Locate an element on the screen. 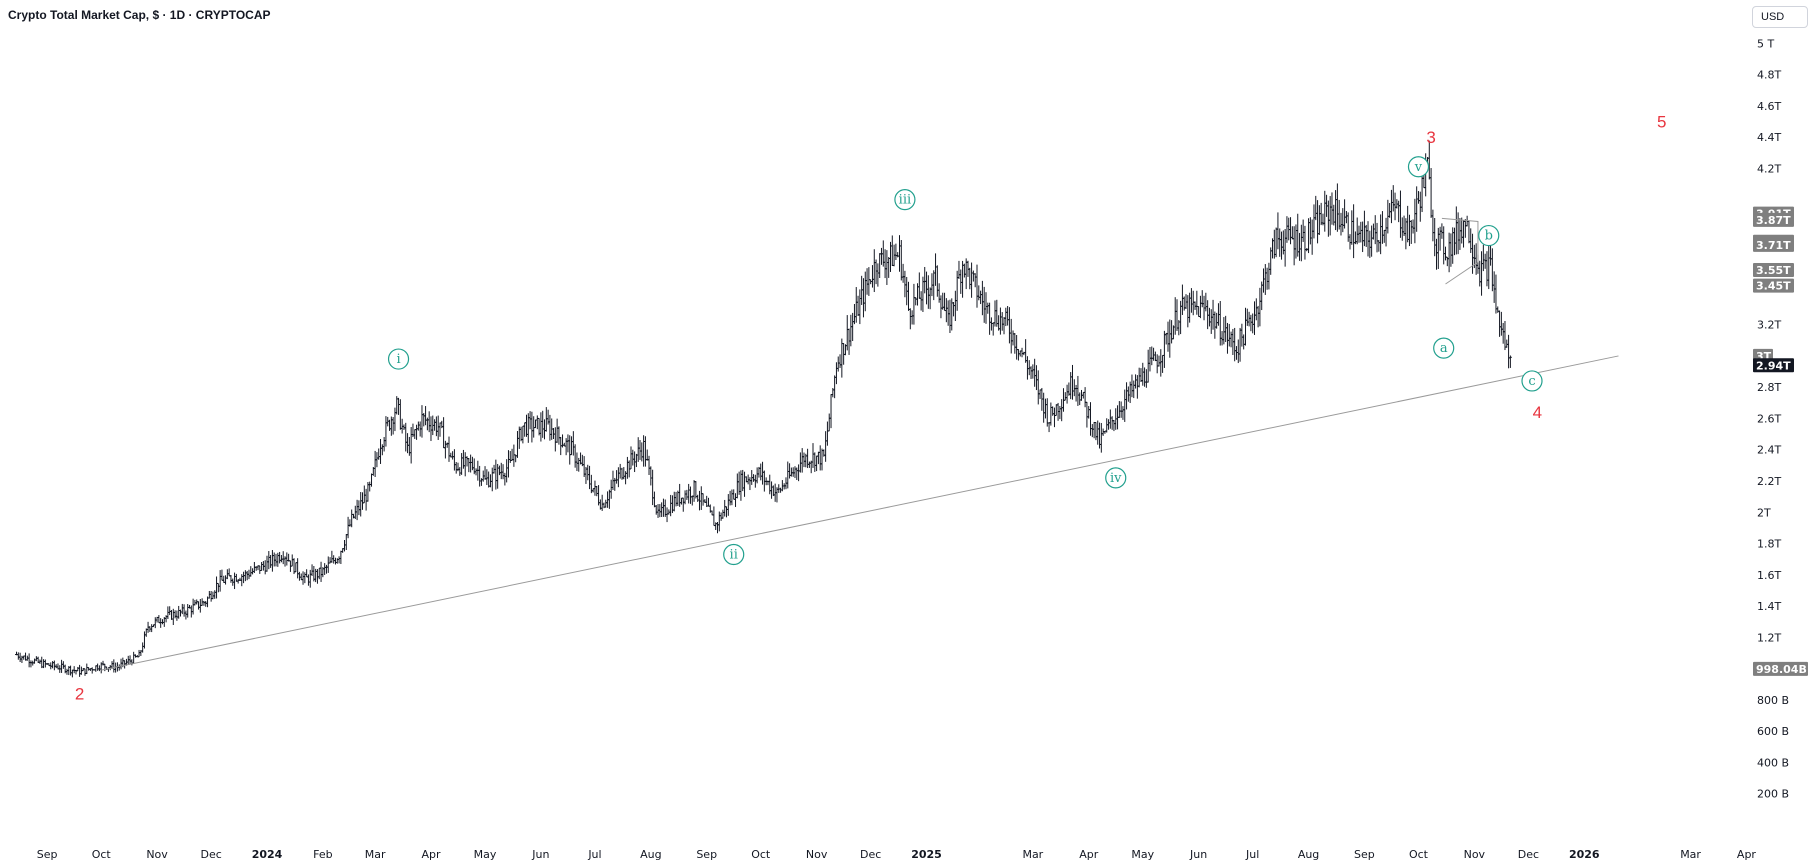  triangle-pattern is located at coordinates (1460, 251).